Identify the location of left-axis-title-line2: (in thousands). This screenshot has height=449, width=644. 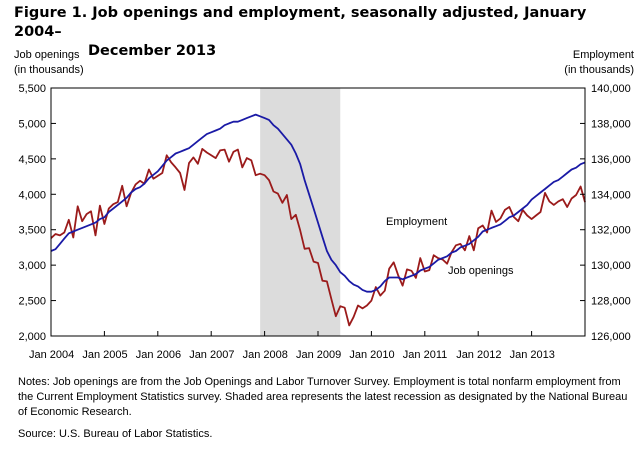
(49, 70).